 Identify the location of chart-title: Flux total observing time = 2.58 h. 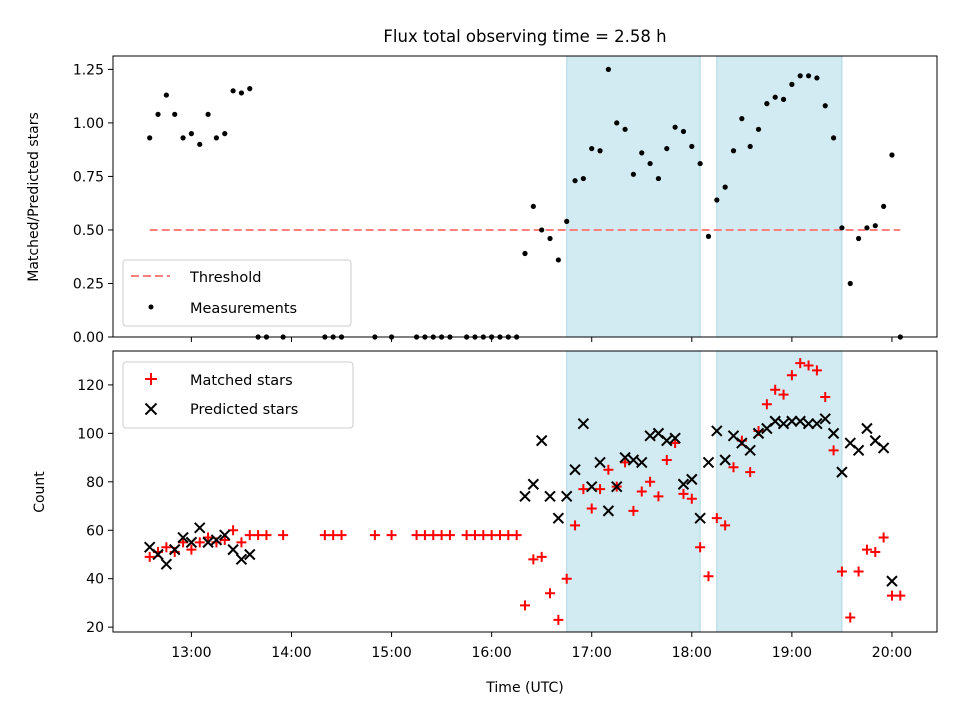
(524, 36).